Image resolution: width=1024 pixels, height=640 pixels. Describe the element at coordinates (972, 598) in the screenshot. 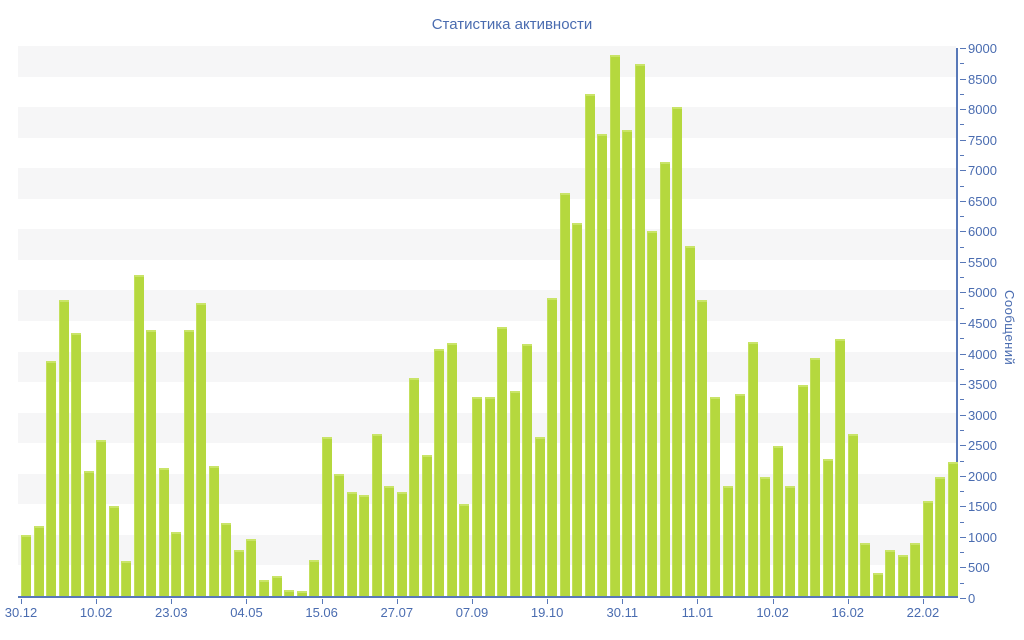

I see `y-tick-label: 0` at that location.